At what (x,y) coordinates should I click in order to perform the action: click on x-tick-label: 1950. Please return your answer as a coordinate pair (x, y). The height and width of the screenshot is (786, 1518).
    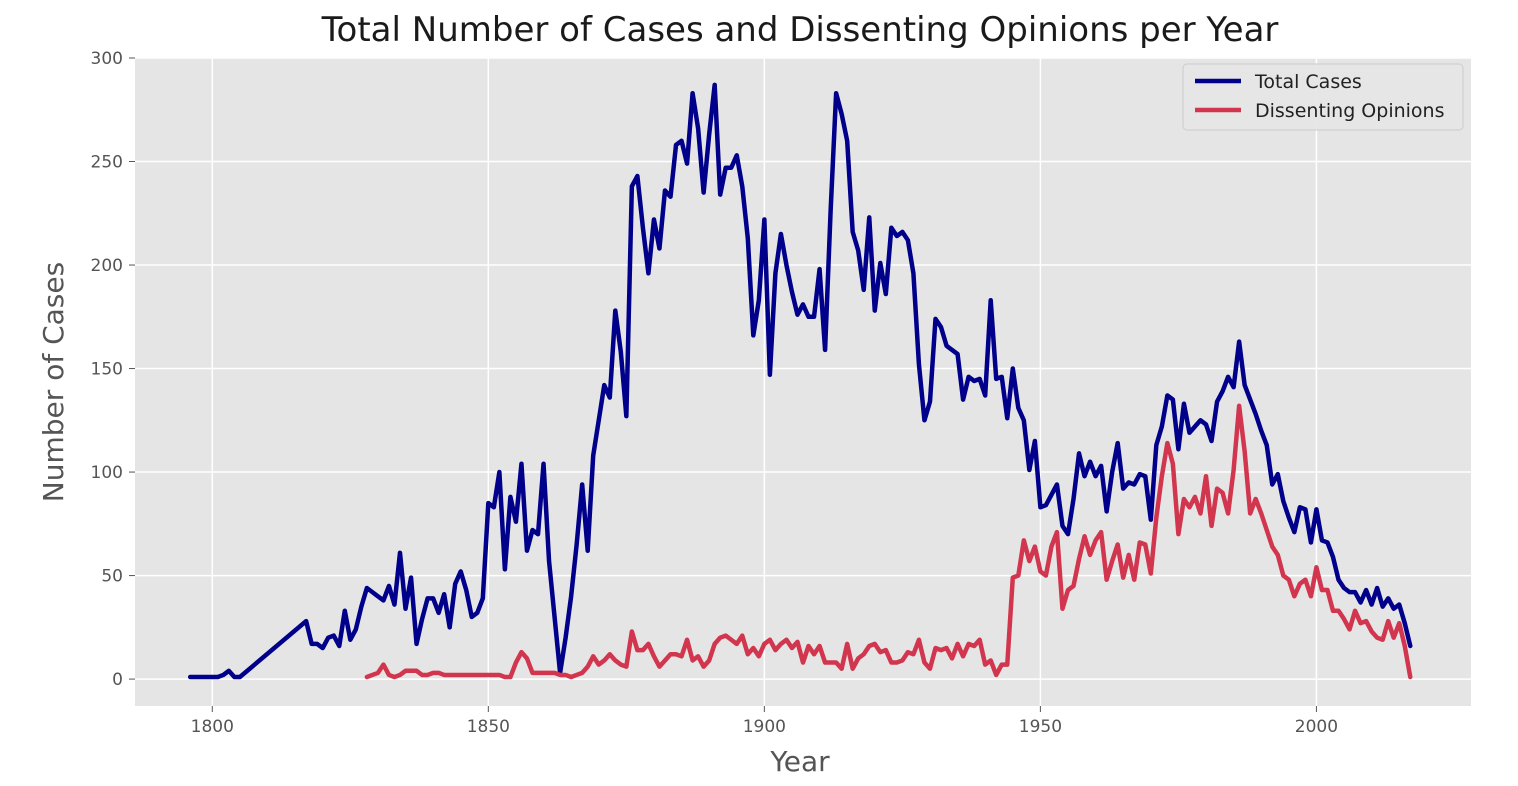
    Looking at the image, I should click on (1040, 727).